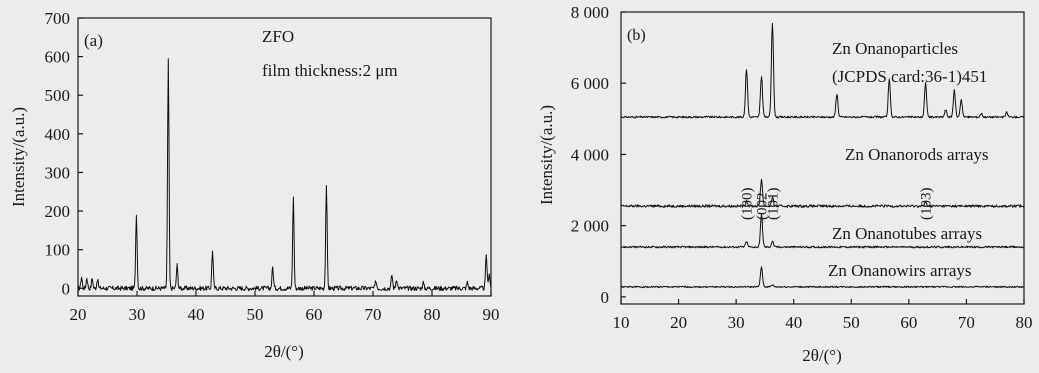 The width and height of the screenshot is (1039, 373). I want to click on peak-label: (101), so click(773, 204).